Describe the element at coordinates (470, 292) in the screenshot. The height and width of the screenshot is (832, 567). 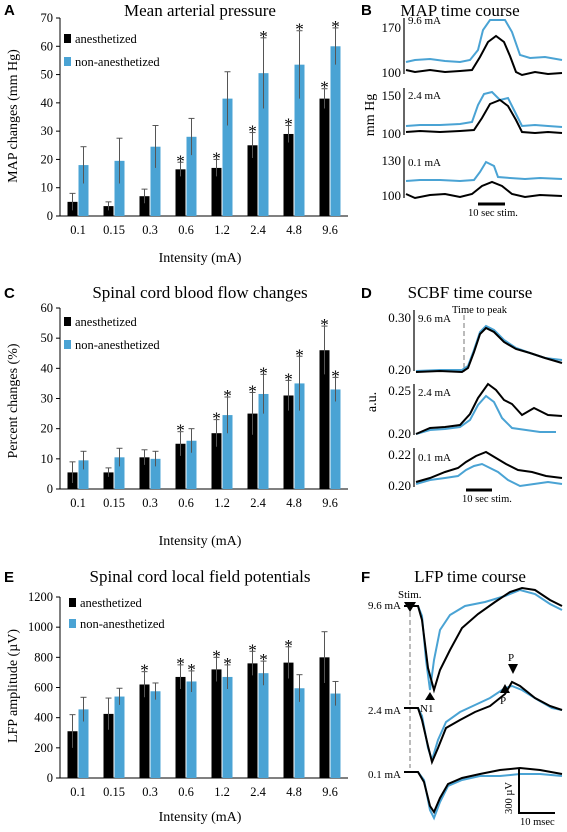
I see `panel-title: SCBF time course` at that location.